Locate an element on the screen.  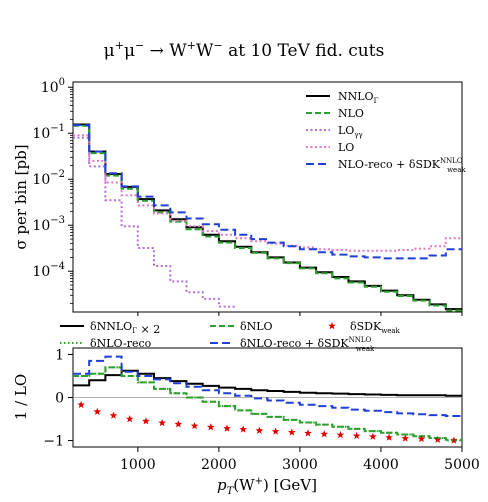
legend-swatch-sdk is located at coordinates (332, 326).